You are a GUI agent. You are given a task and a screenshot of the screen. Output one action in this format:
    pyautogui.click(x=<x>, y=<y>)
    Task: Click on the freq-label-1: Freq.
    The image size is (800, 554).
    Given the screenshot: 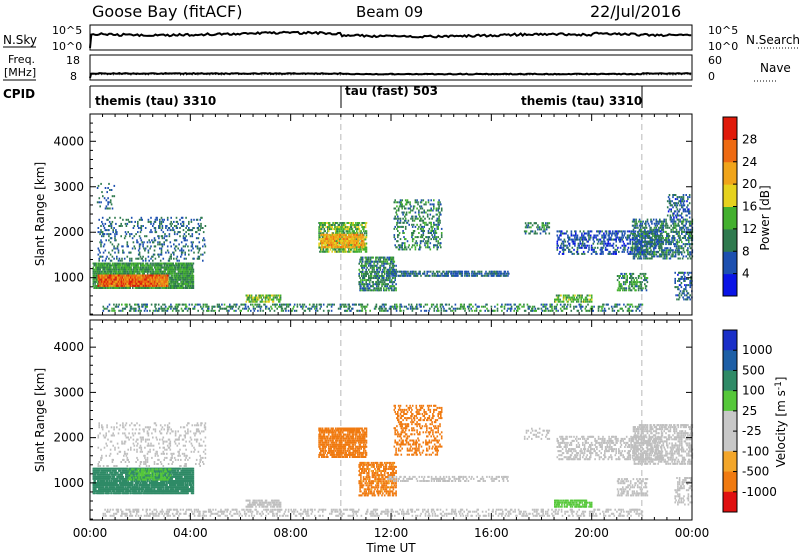 What is the action you would take?
    pyautogui.click(x=21, y=59)
    